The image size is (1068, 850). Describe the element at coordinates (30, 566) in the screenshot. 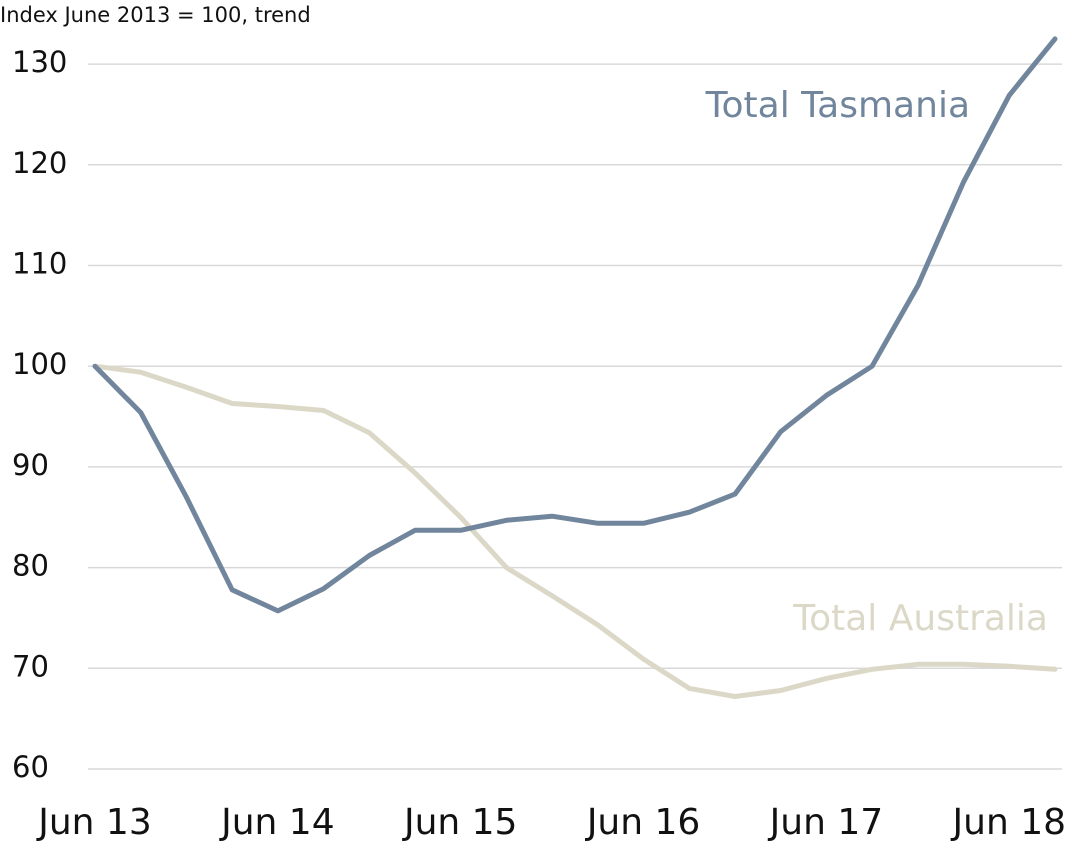

I see `y-tick-label: 80` at that location.